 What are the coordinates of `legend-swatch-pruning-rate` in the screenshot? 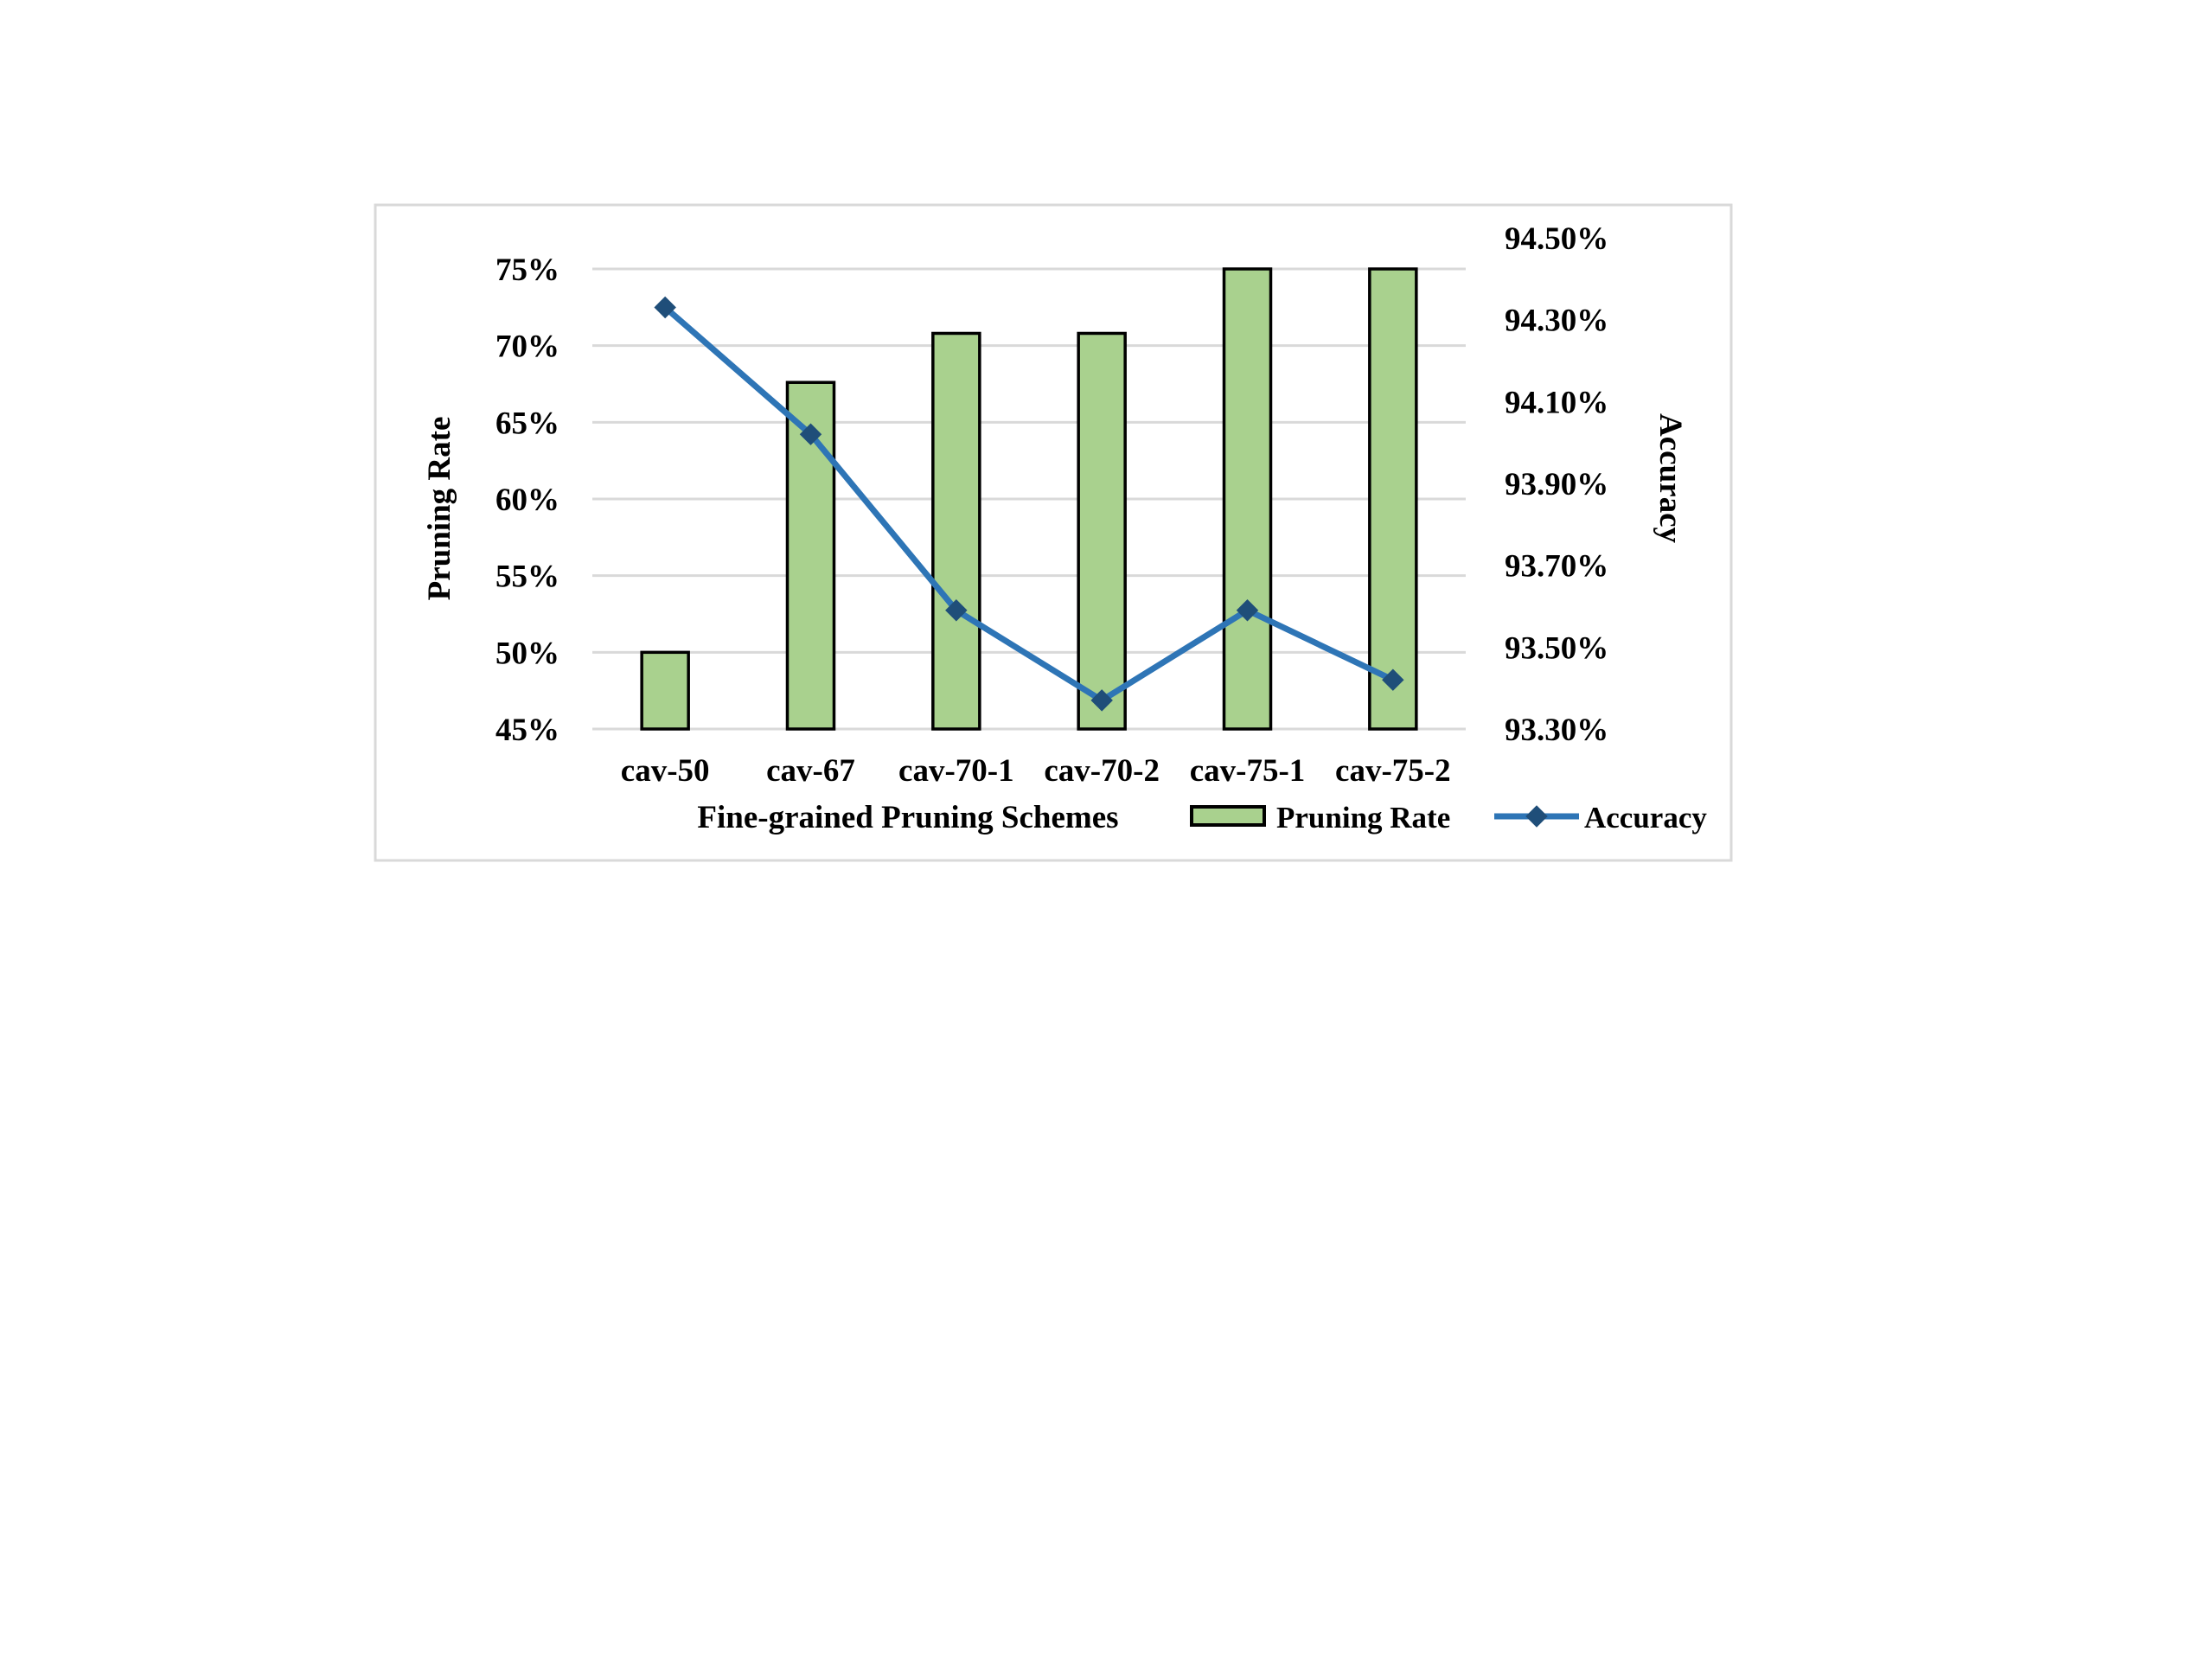 It's located at (1228, 816).